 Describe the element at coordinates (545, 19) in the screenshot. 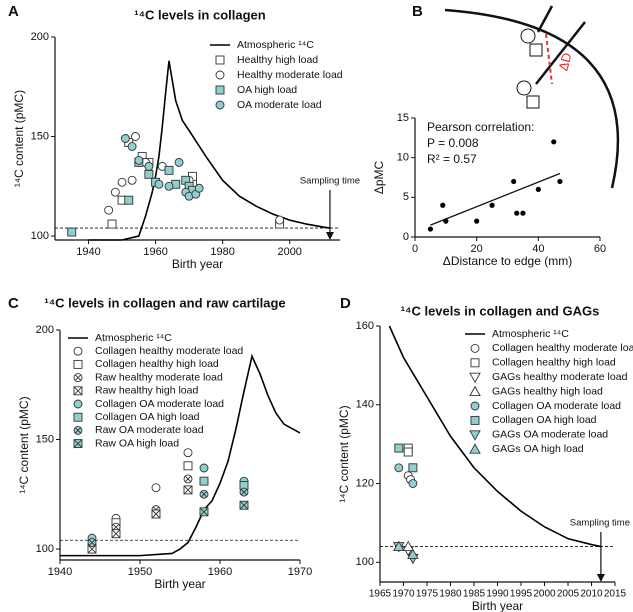

I see `sample-line` at that location.